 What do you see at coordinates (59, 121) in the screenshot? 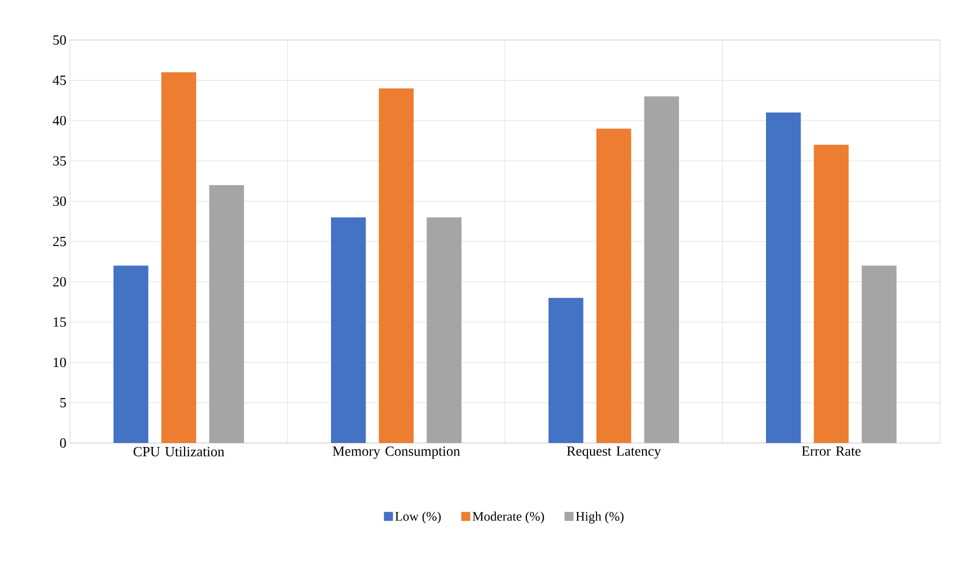
I see `y-tick-label: 40` at bounding box center [59, 121].